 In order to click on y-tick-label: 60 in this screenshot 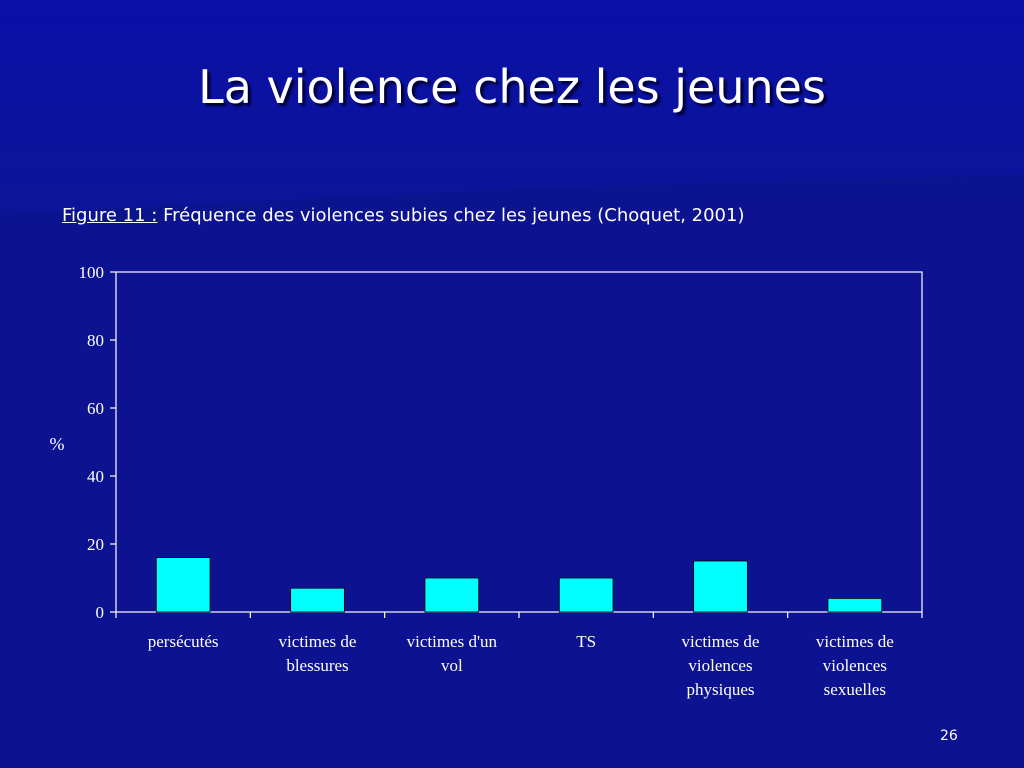, I will do `click(95, 408)`.